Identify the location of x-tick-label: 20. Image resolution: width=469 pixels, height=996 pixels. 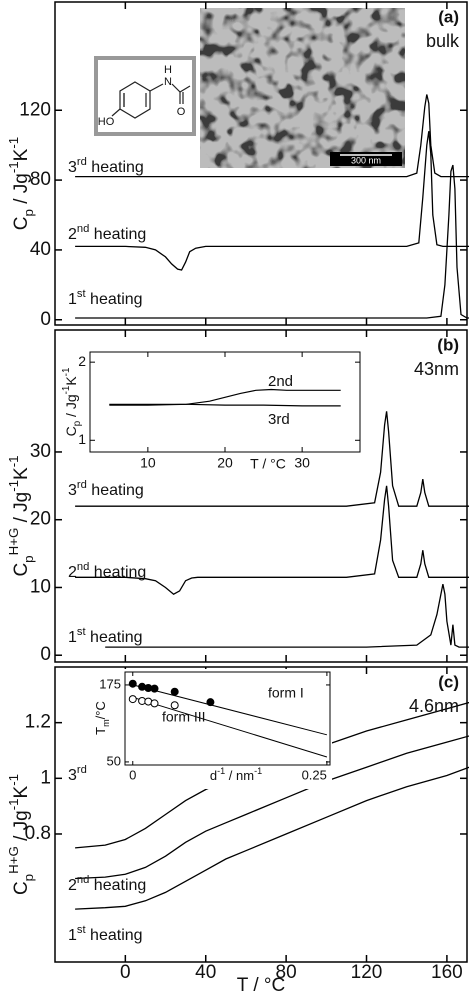
(225, 463).